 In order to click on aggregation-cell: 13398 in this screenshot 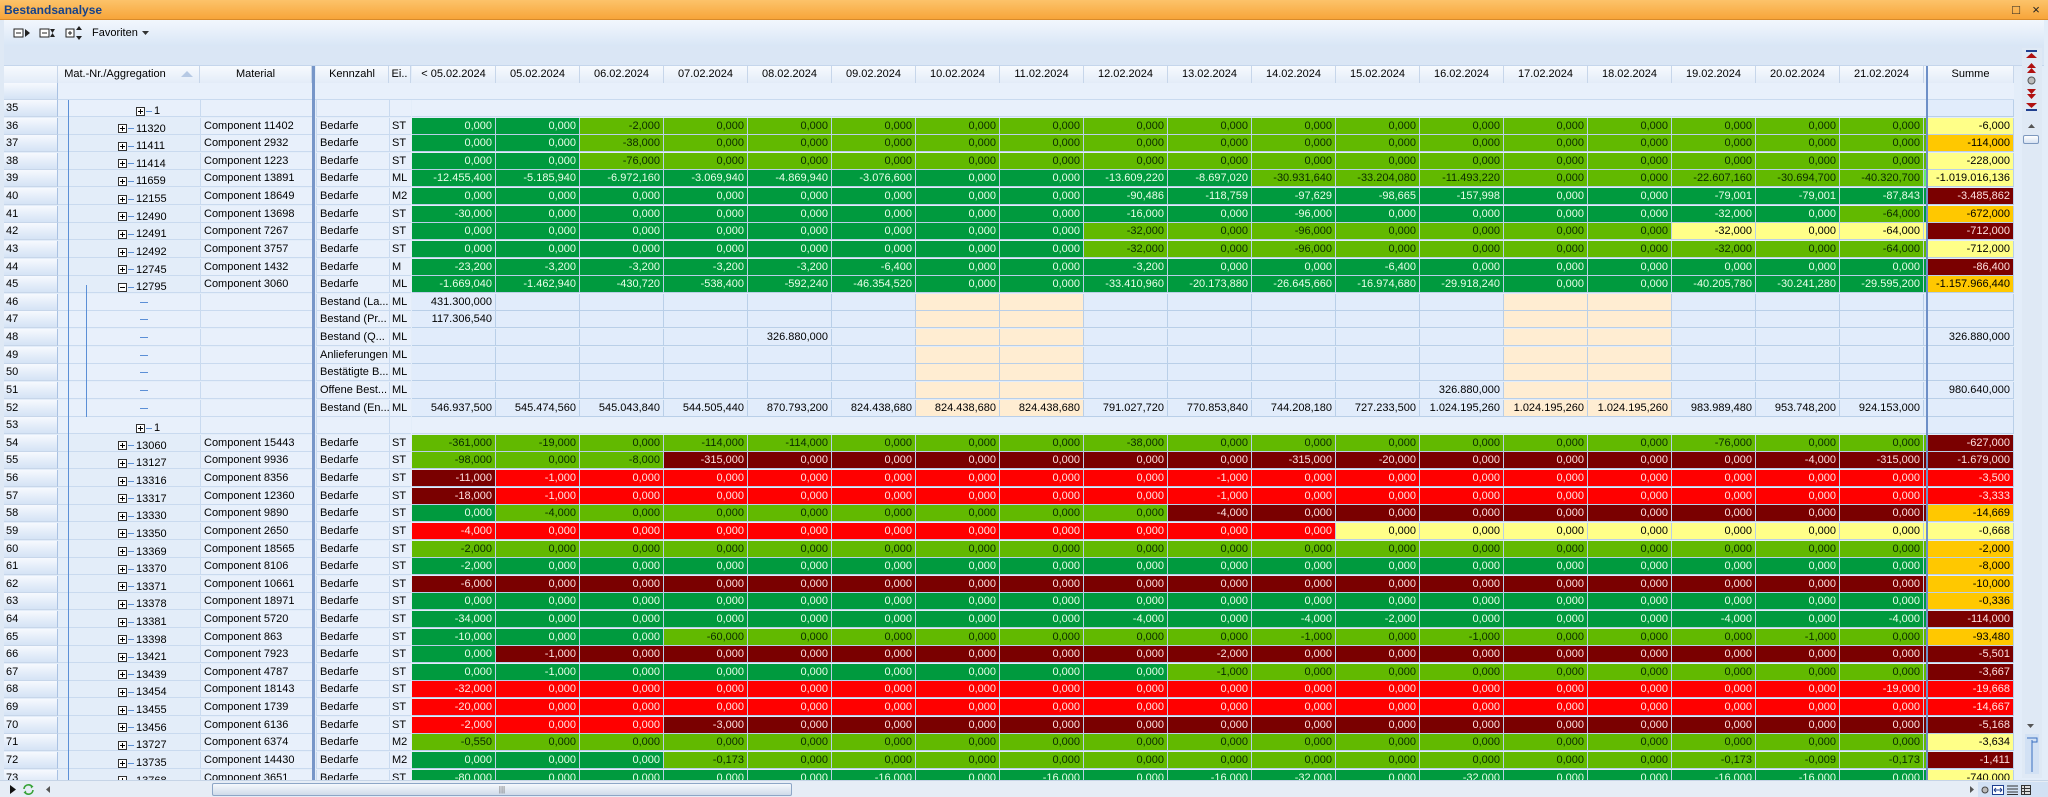, I will do `click(129, 637)`.